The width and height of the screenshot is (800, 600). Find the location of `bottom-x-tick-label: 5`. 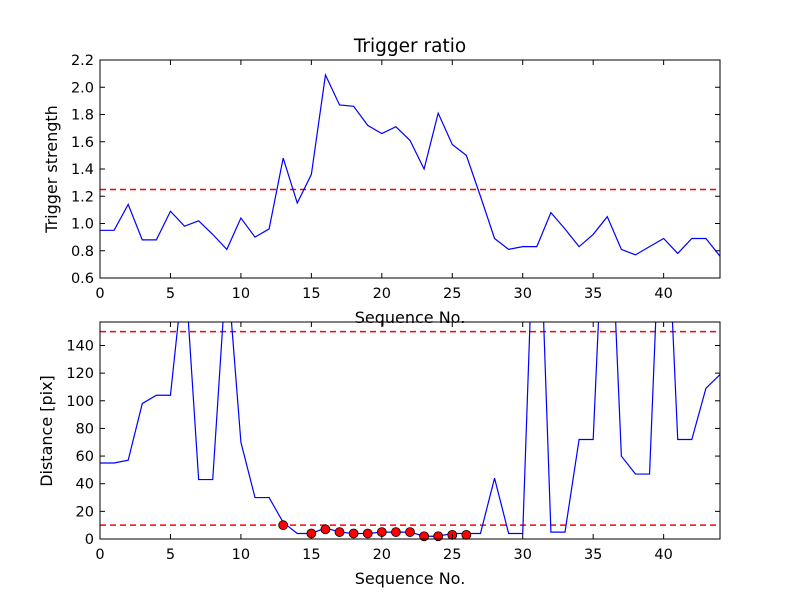

bottom-x-tick-label: 5 is located at coordinates (170, 555).